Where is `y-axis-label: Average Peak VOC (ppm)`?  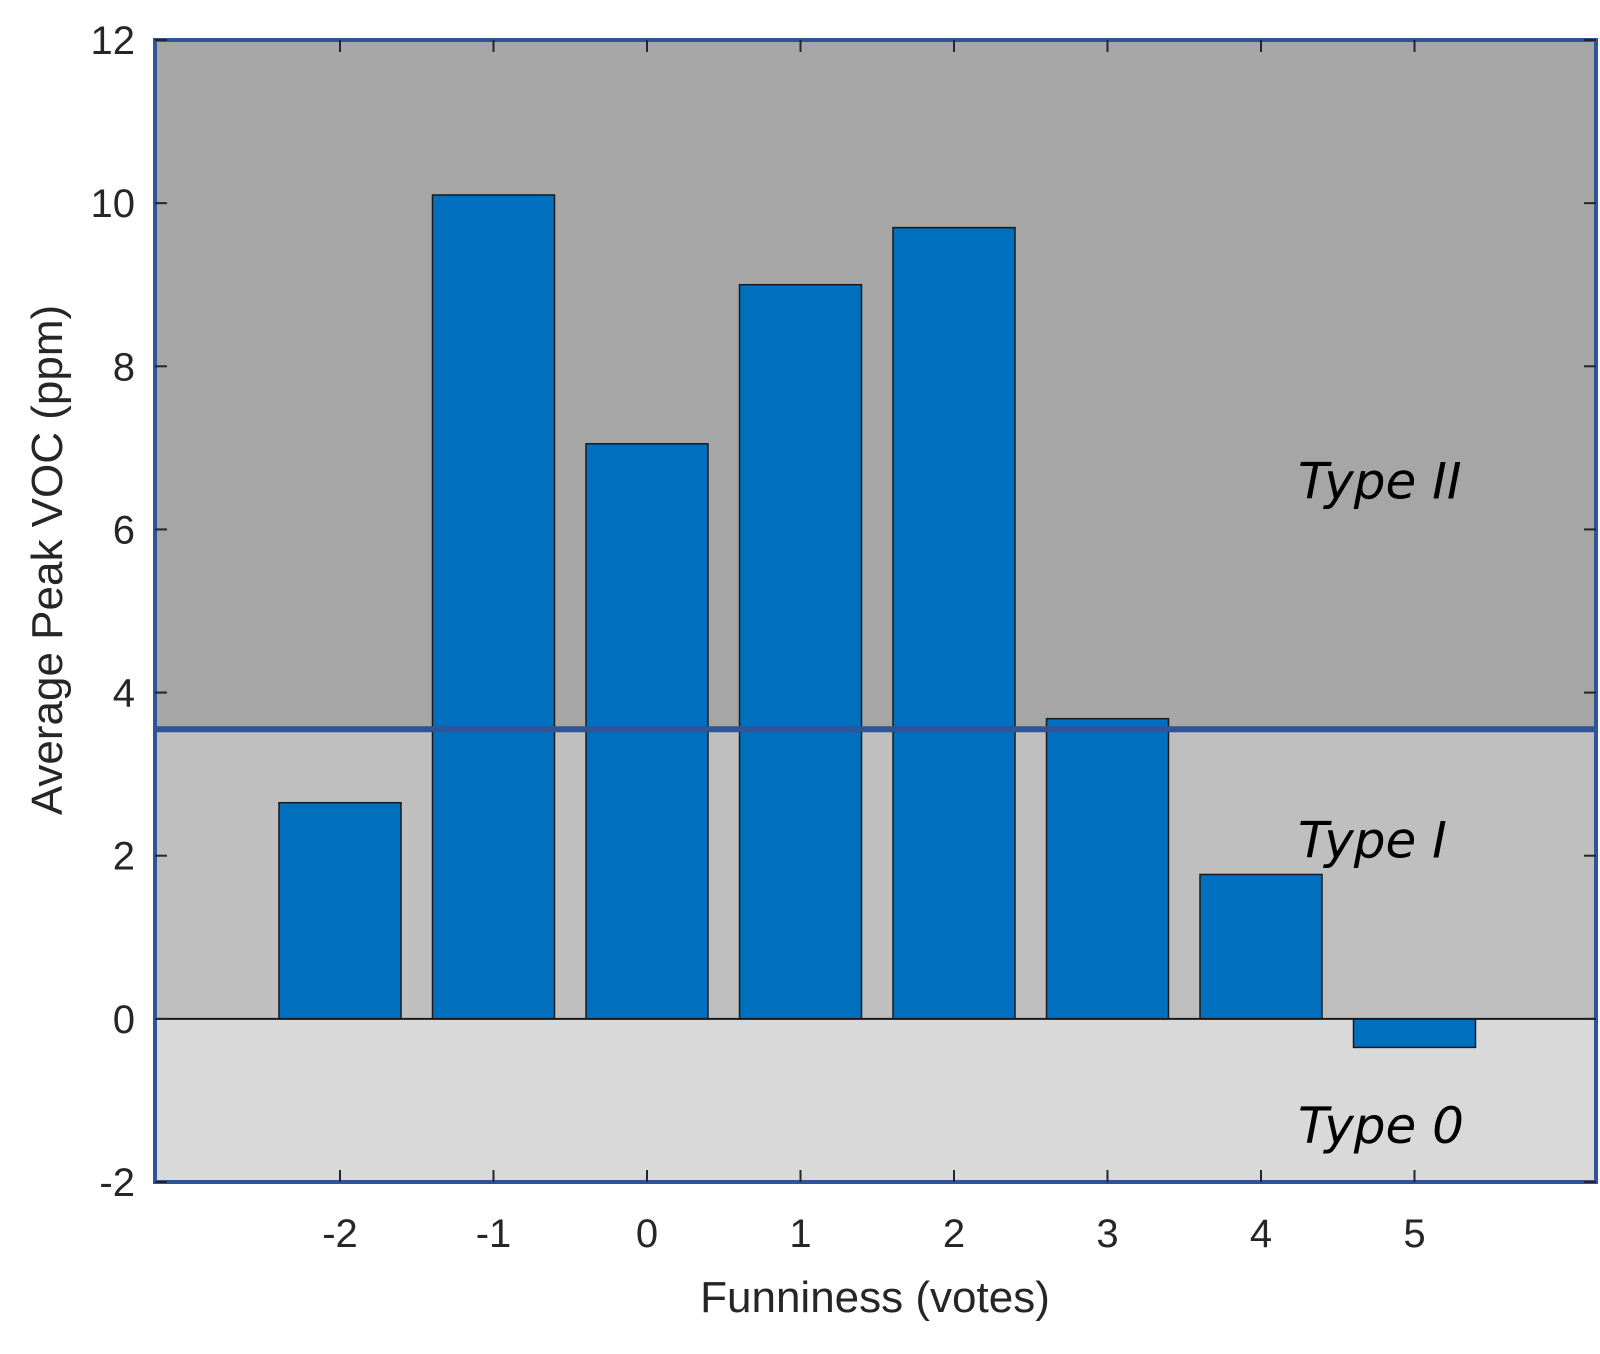 y-axis-label: Average Peak VOC (ppm) is located at coordinates (47, 560).